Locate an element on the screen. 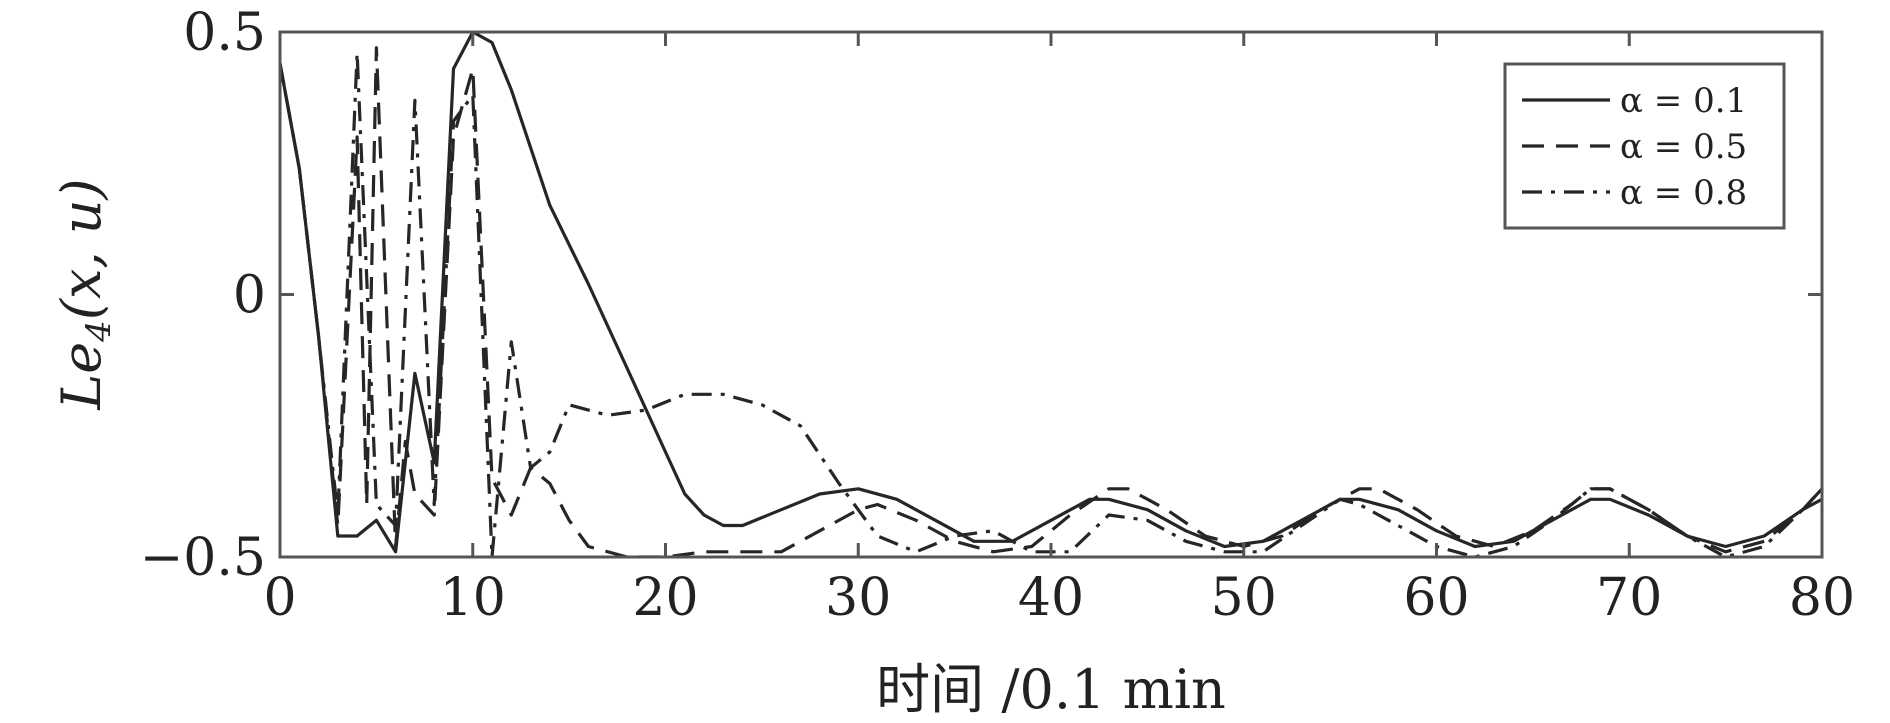 The height and width of the screenshot is (723, 1890). x-tick-label: 30 is located at coordinates (858, 598).